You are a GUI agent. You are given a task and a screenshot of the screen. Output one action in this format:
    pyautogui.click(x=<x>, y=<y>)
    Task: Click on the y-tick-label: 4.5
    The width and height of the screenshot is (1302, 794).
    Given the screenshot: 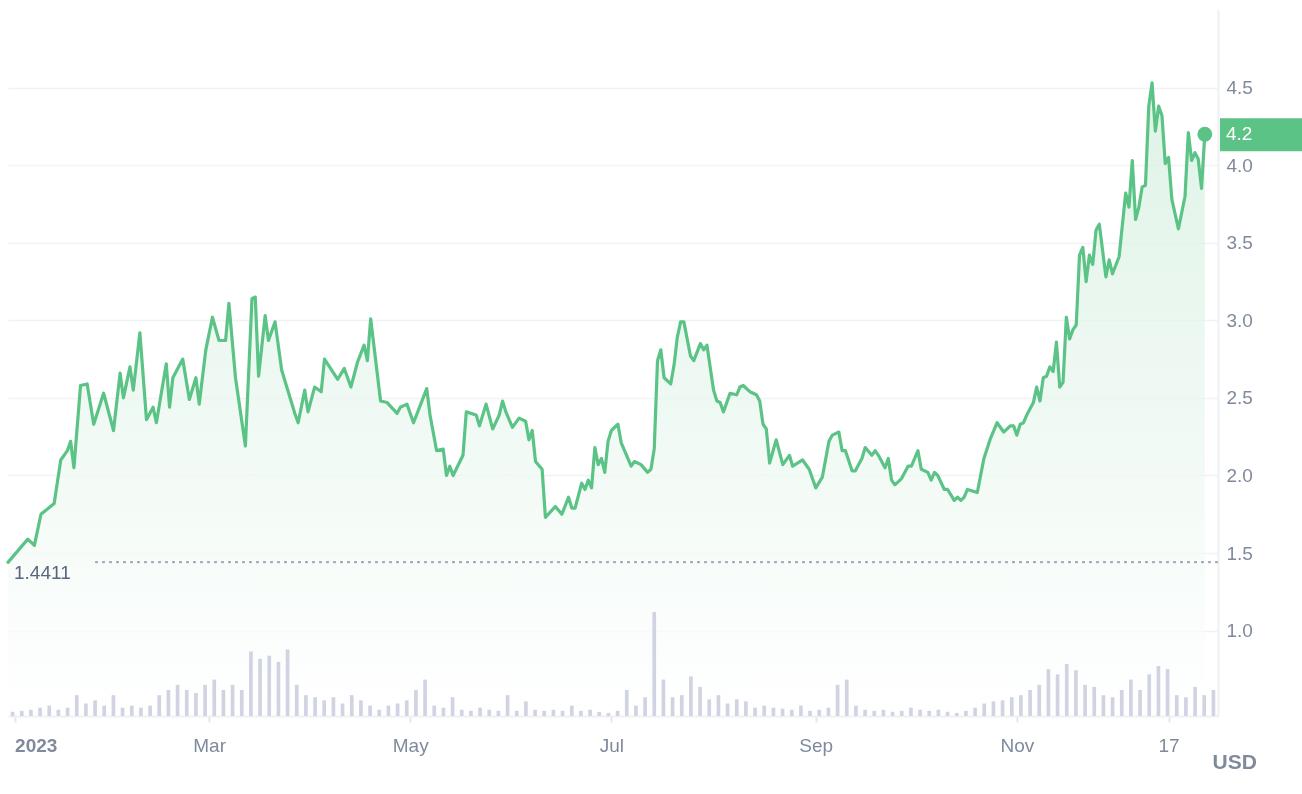 What is the action you would take?
    pyautogui.click(x=1239, y=88)
    